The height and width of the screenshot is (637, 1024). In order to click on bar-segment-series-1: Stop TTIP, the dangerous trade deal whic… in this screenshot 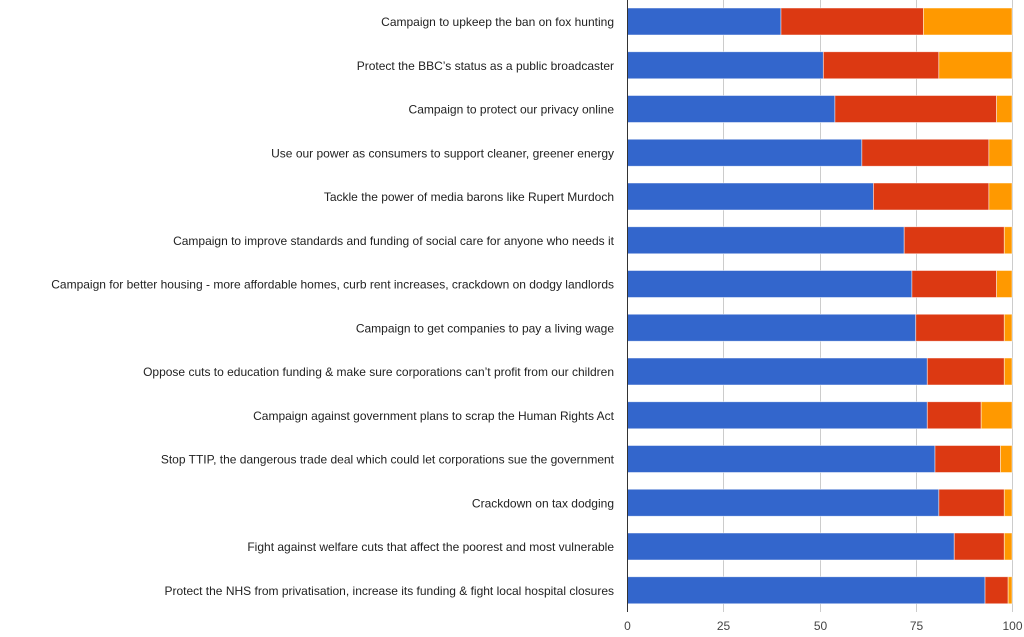, I will do `click(781, 459)`.